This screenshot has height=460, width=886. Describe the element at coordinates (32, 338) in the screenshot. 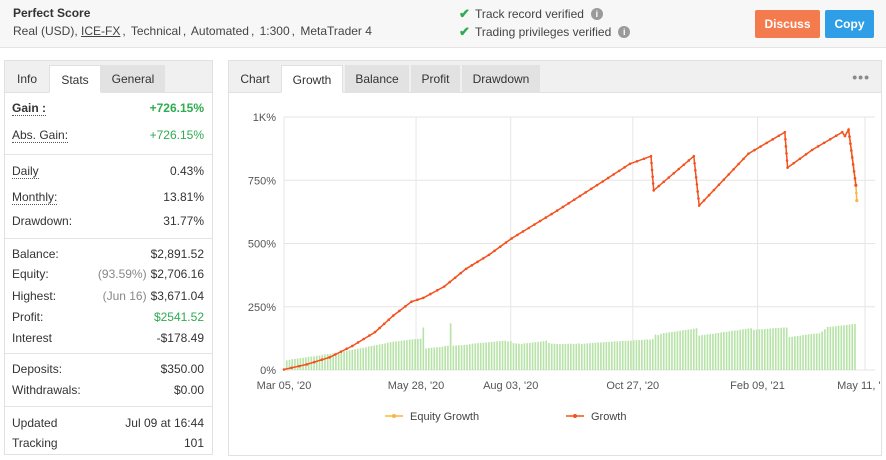

I see `interest-label: Interest` at that location.